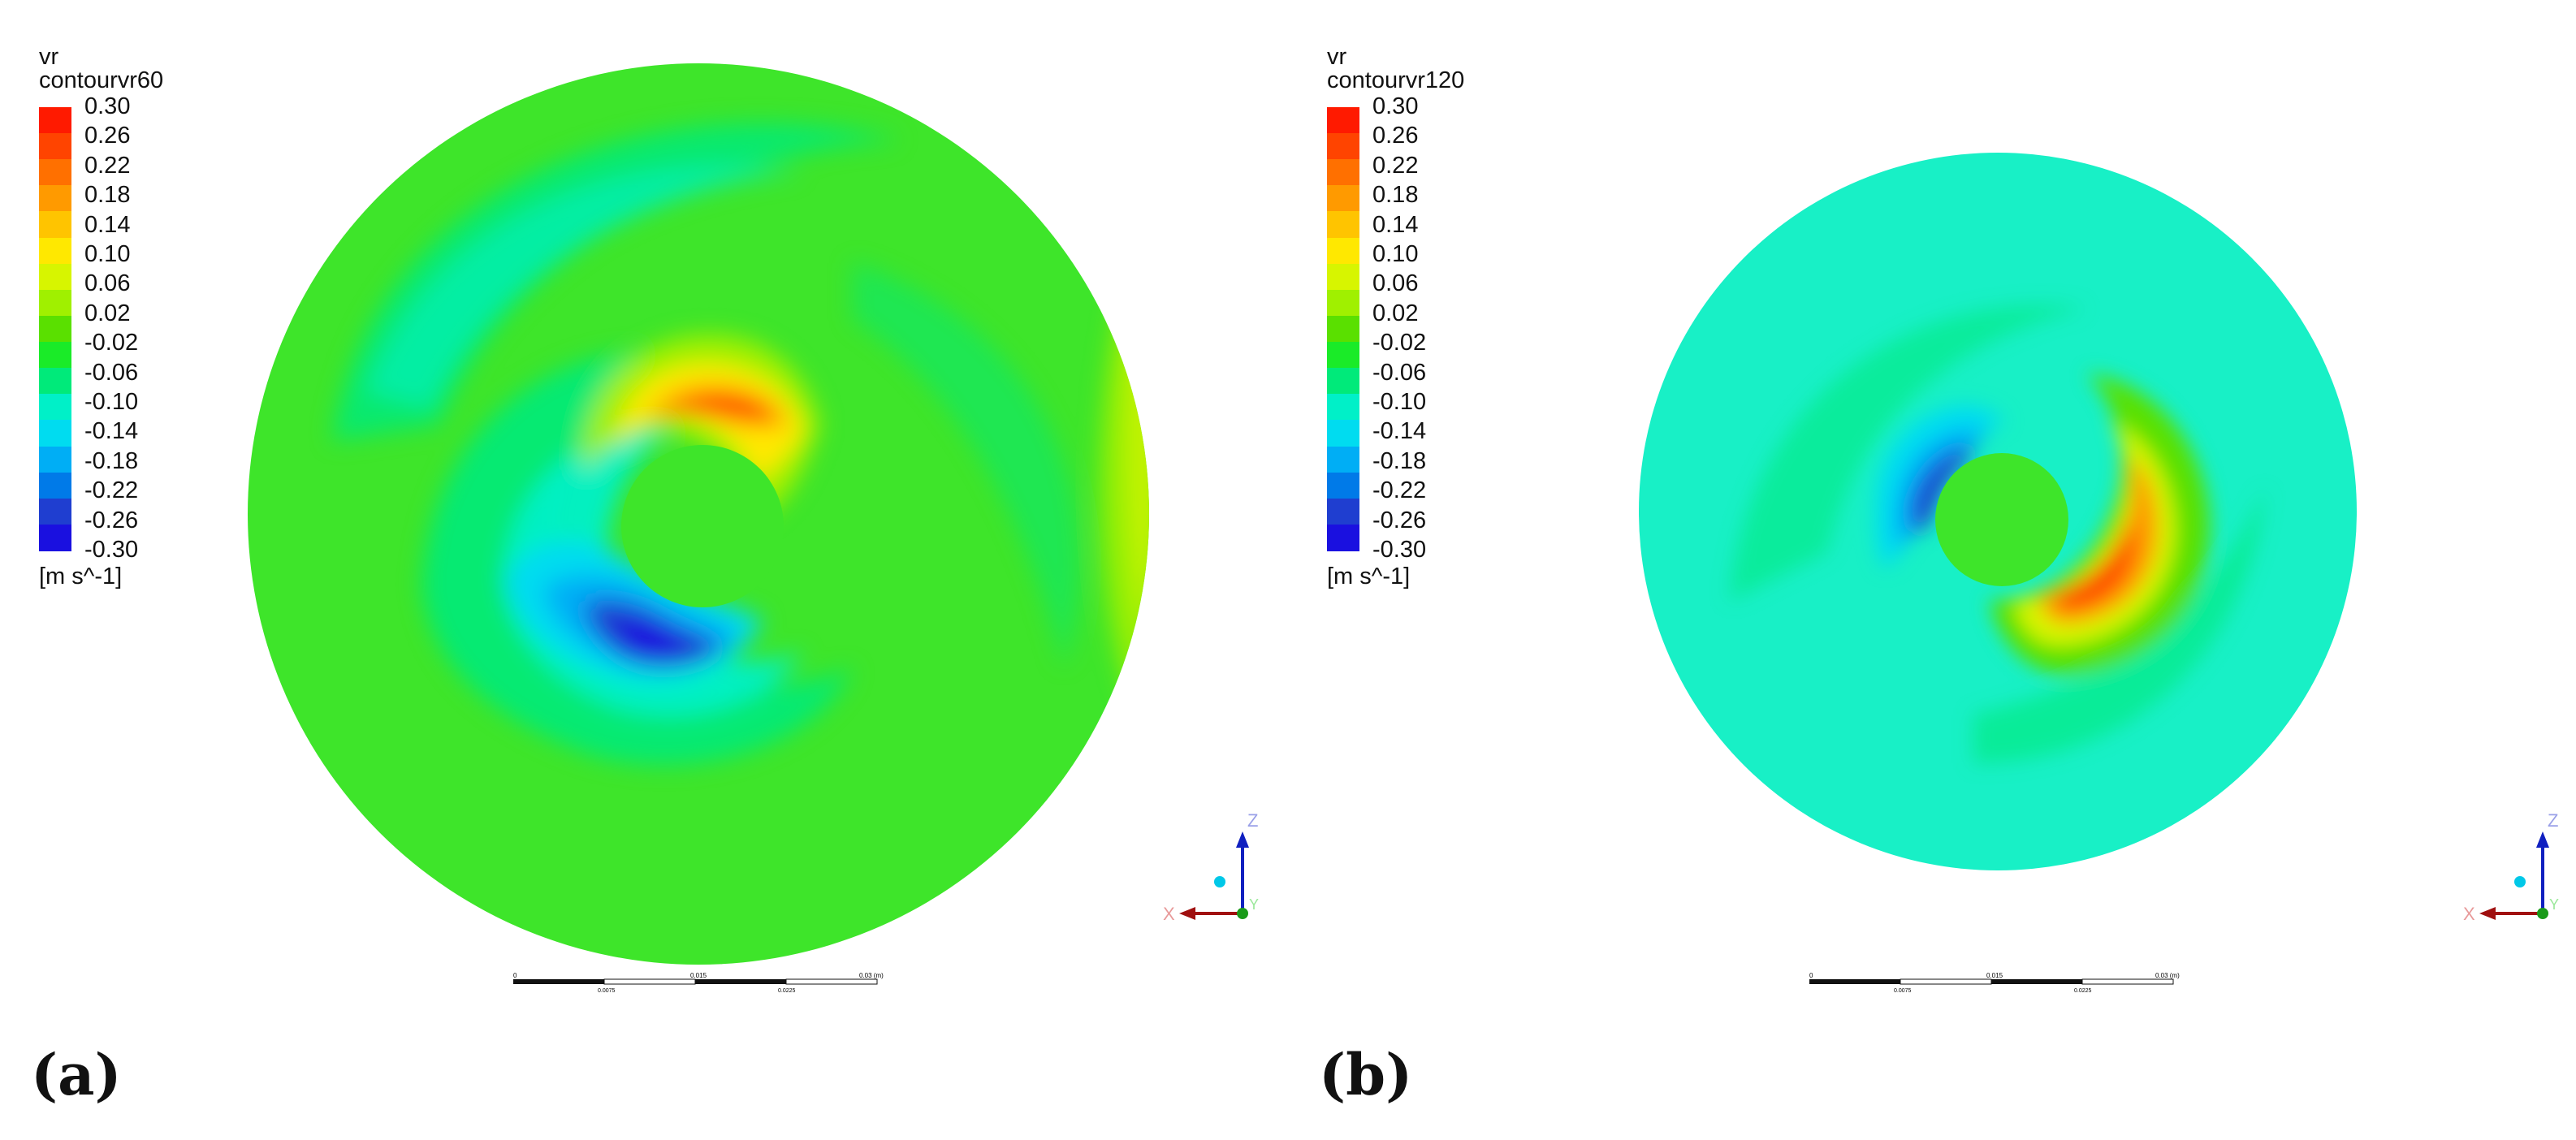  Describe the element at coordinates (1396, 80) in the screenshot. I see `legend-contour-name: contourvr120` at that location.